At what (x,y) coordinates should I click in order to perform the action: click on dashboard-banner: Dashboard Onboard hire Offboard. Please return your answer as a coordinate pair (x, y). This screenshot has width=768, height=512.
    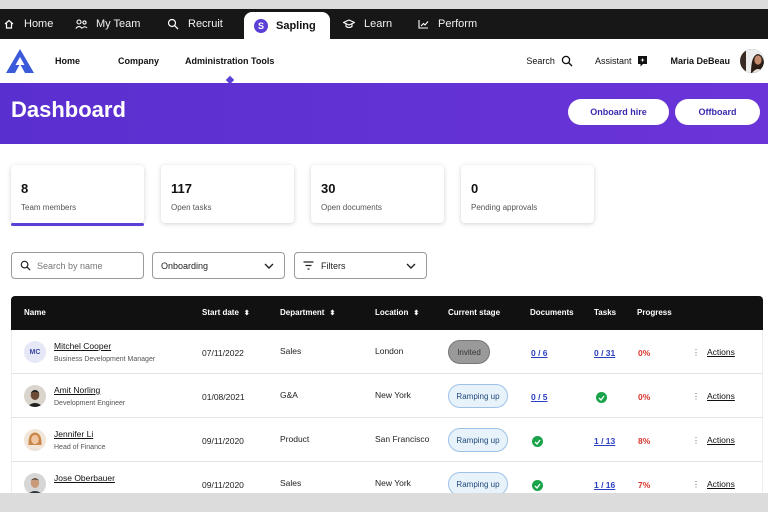
    Looking at the image, I should click on (384, 113).